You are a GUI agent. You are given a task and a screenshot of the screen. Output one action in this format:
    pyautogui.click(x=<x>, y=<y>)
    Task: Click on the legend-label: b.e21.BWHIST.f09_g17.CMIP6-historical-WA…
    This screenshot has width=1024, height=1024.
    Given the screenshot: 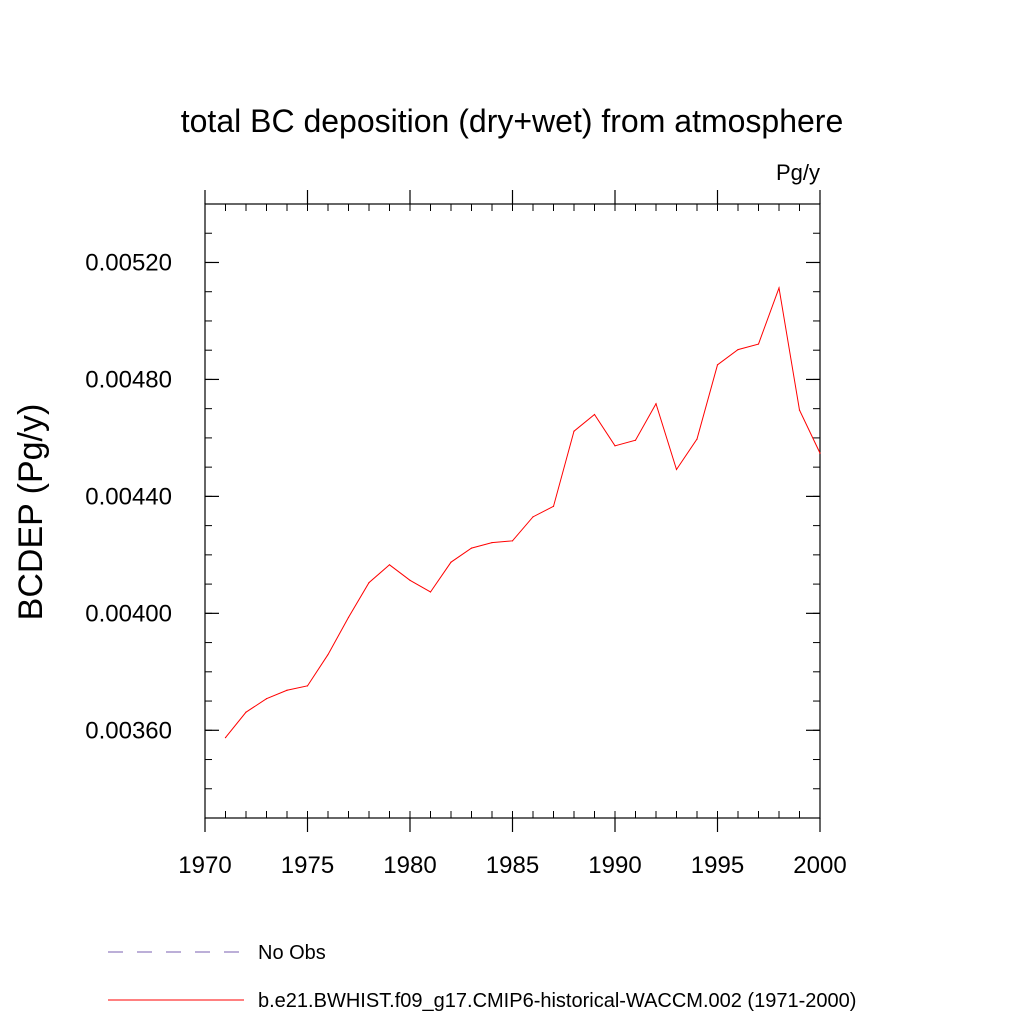 What is the action you would take?
    pyautogui.click(x=557, y=1001)
    